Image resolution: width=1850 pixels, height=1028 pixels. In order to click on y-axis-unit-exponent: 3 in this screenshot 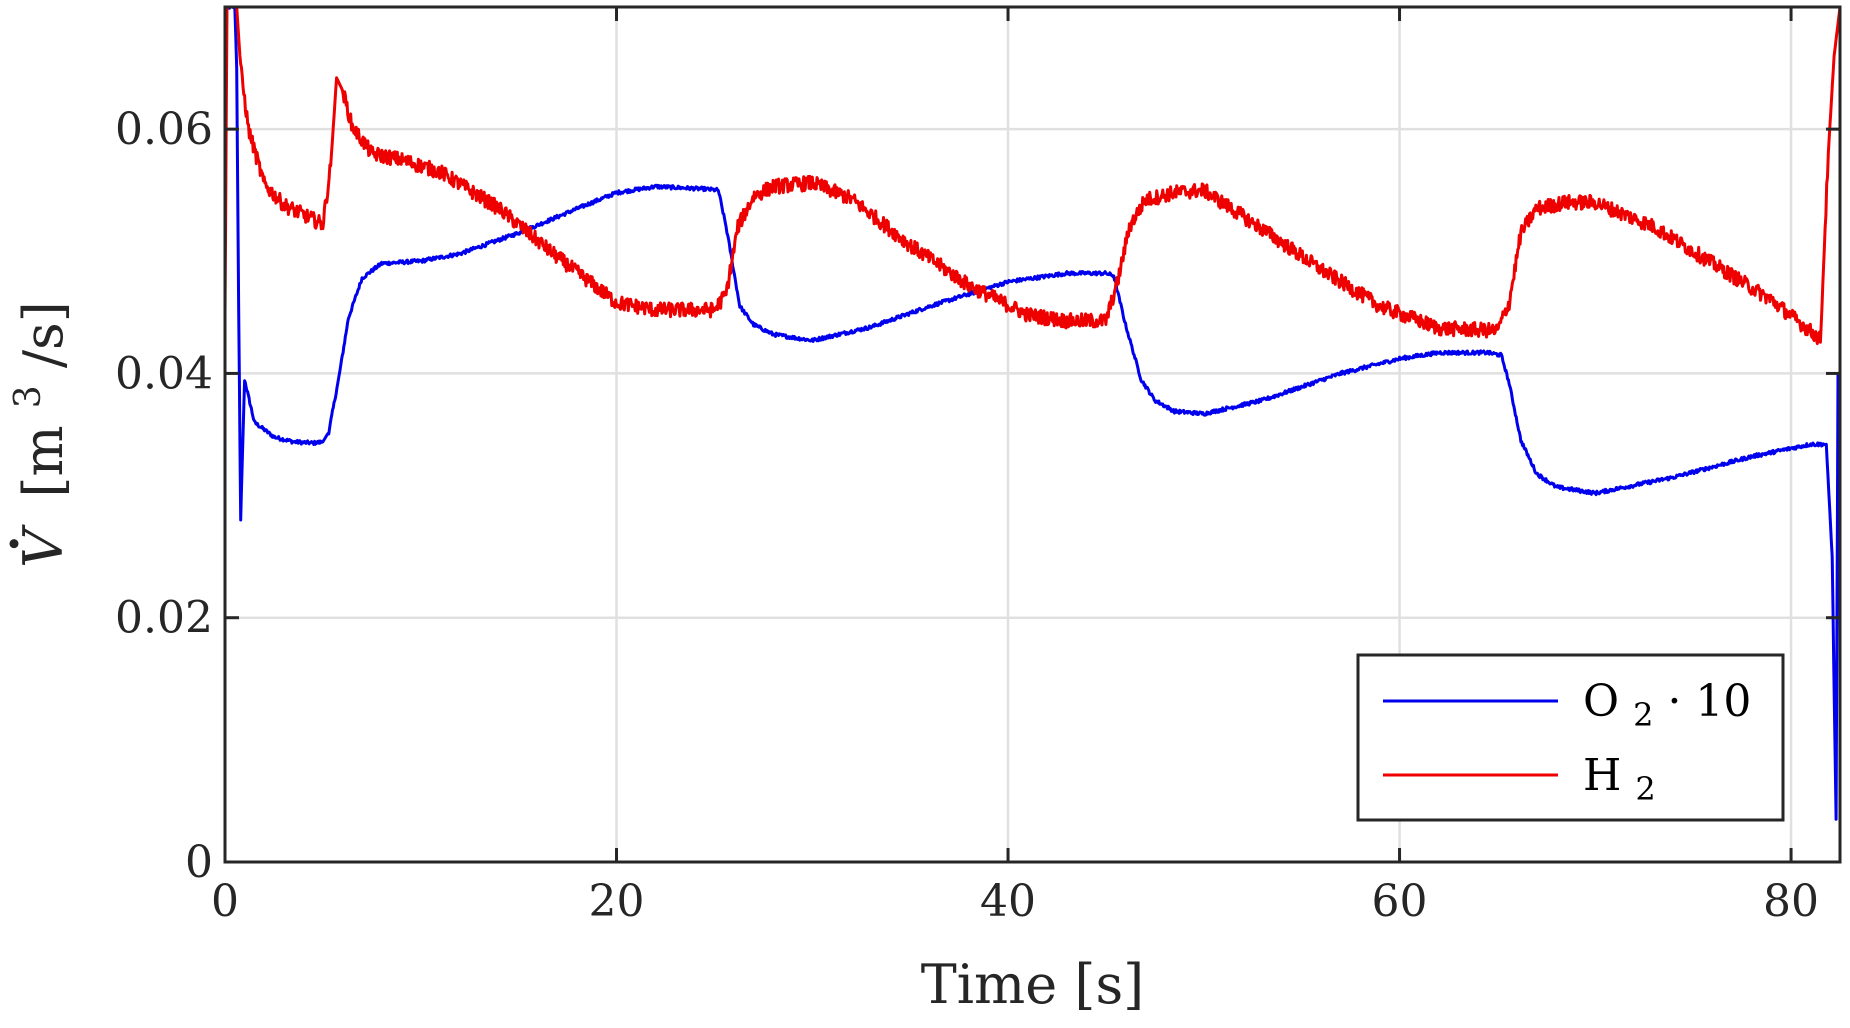, I will do `click(28, 396)`.